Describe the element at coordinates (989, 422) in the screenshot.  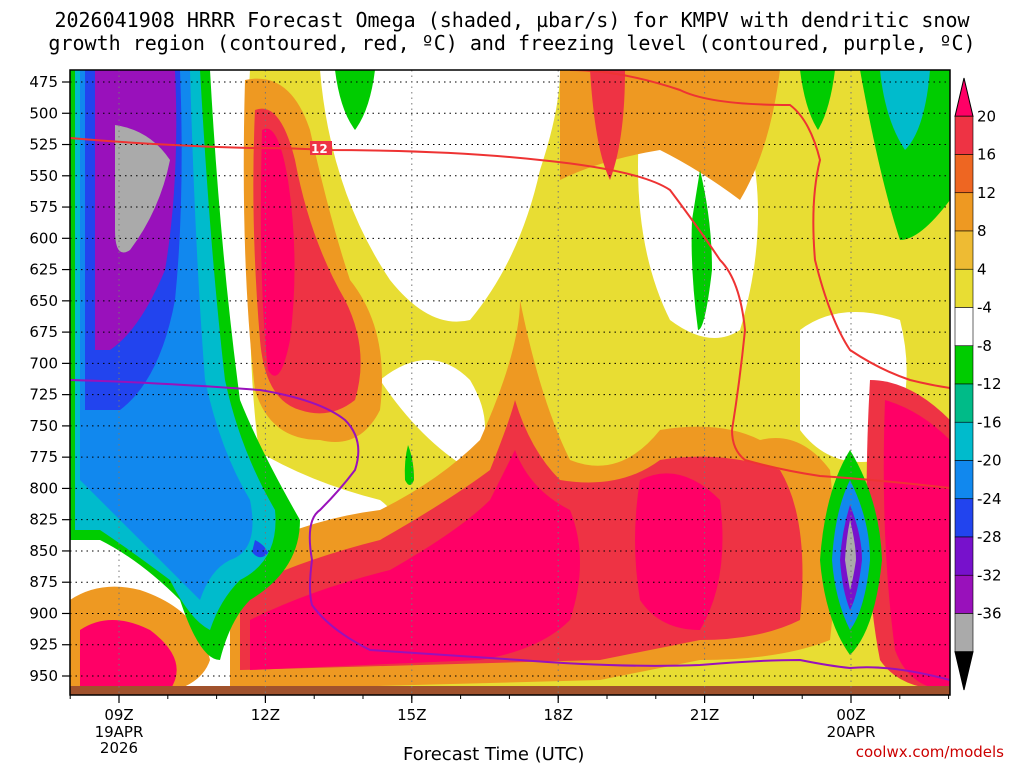
I see `colorbar-label: -16` at that location.